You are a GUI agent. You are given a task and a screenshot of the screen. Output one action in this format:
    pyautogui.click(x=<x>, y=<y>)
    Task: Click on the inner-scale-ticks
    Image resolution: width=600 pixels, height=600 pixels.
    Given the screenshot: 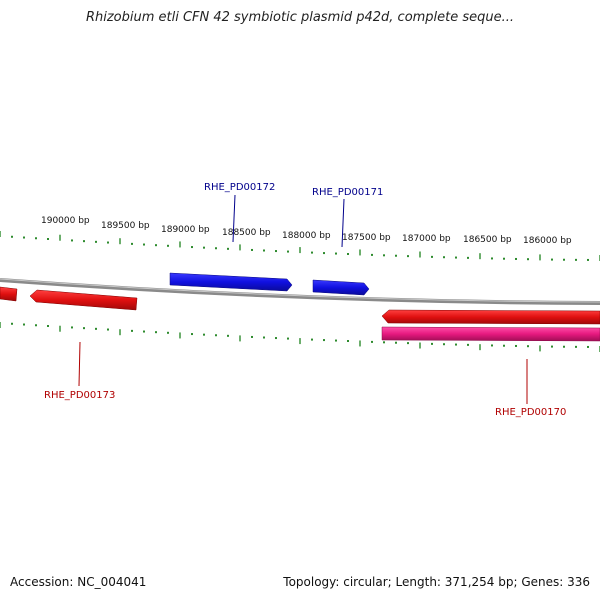 What is the action you would take?
    pyautogui.click(x=300, y=337)
    